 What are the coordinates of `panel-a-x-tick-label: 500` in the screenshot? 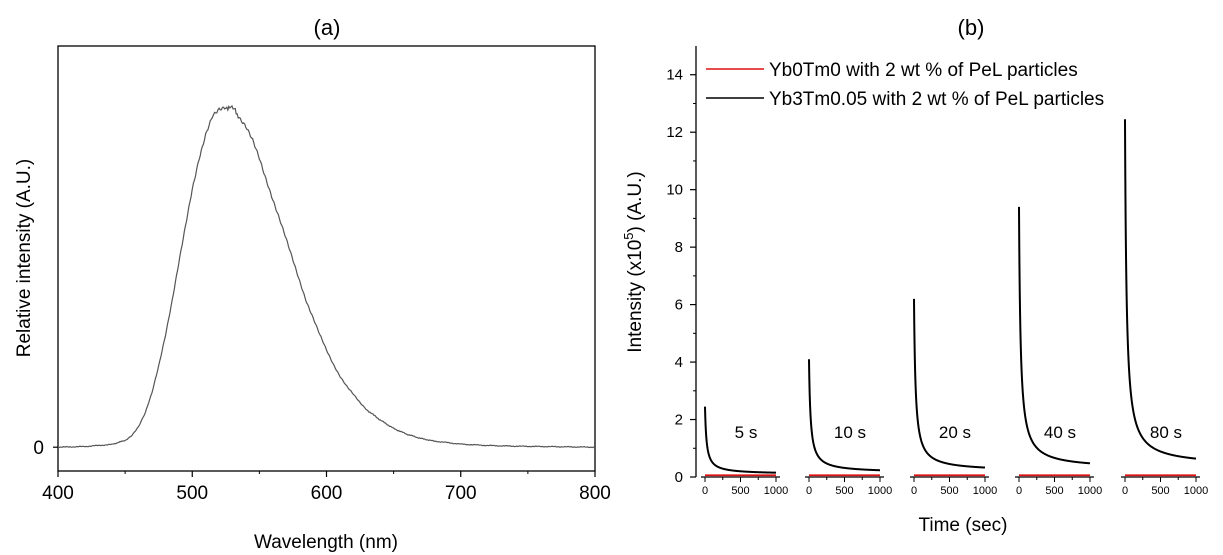 It's located at (192, 493).